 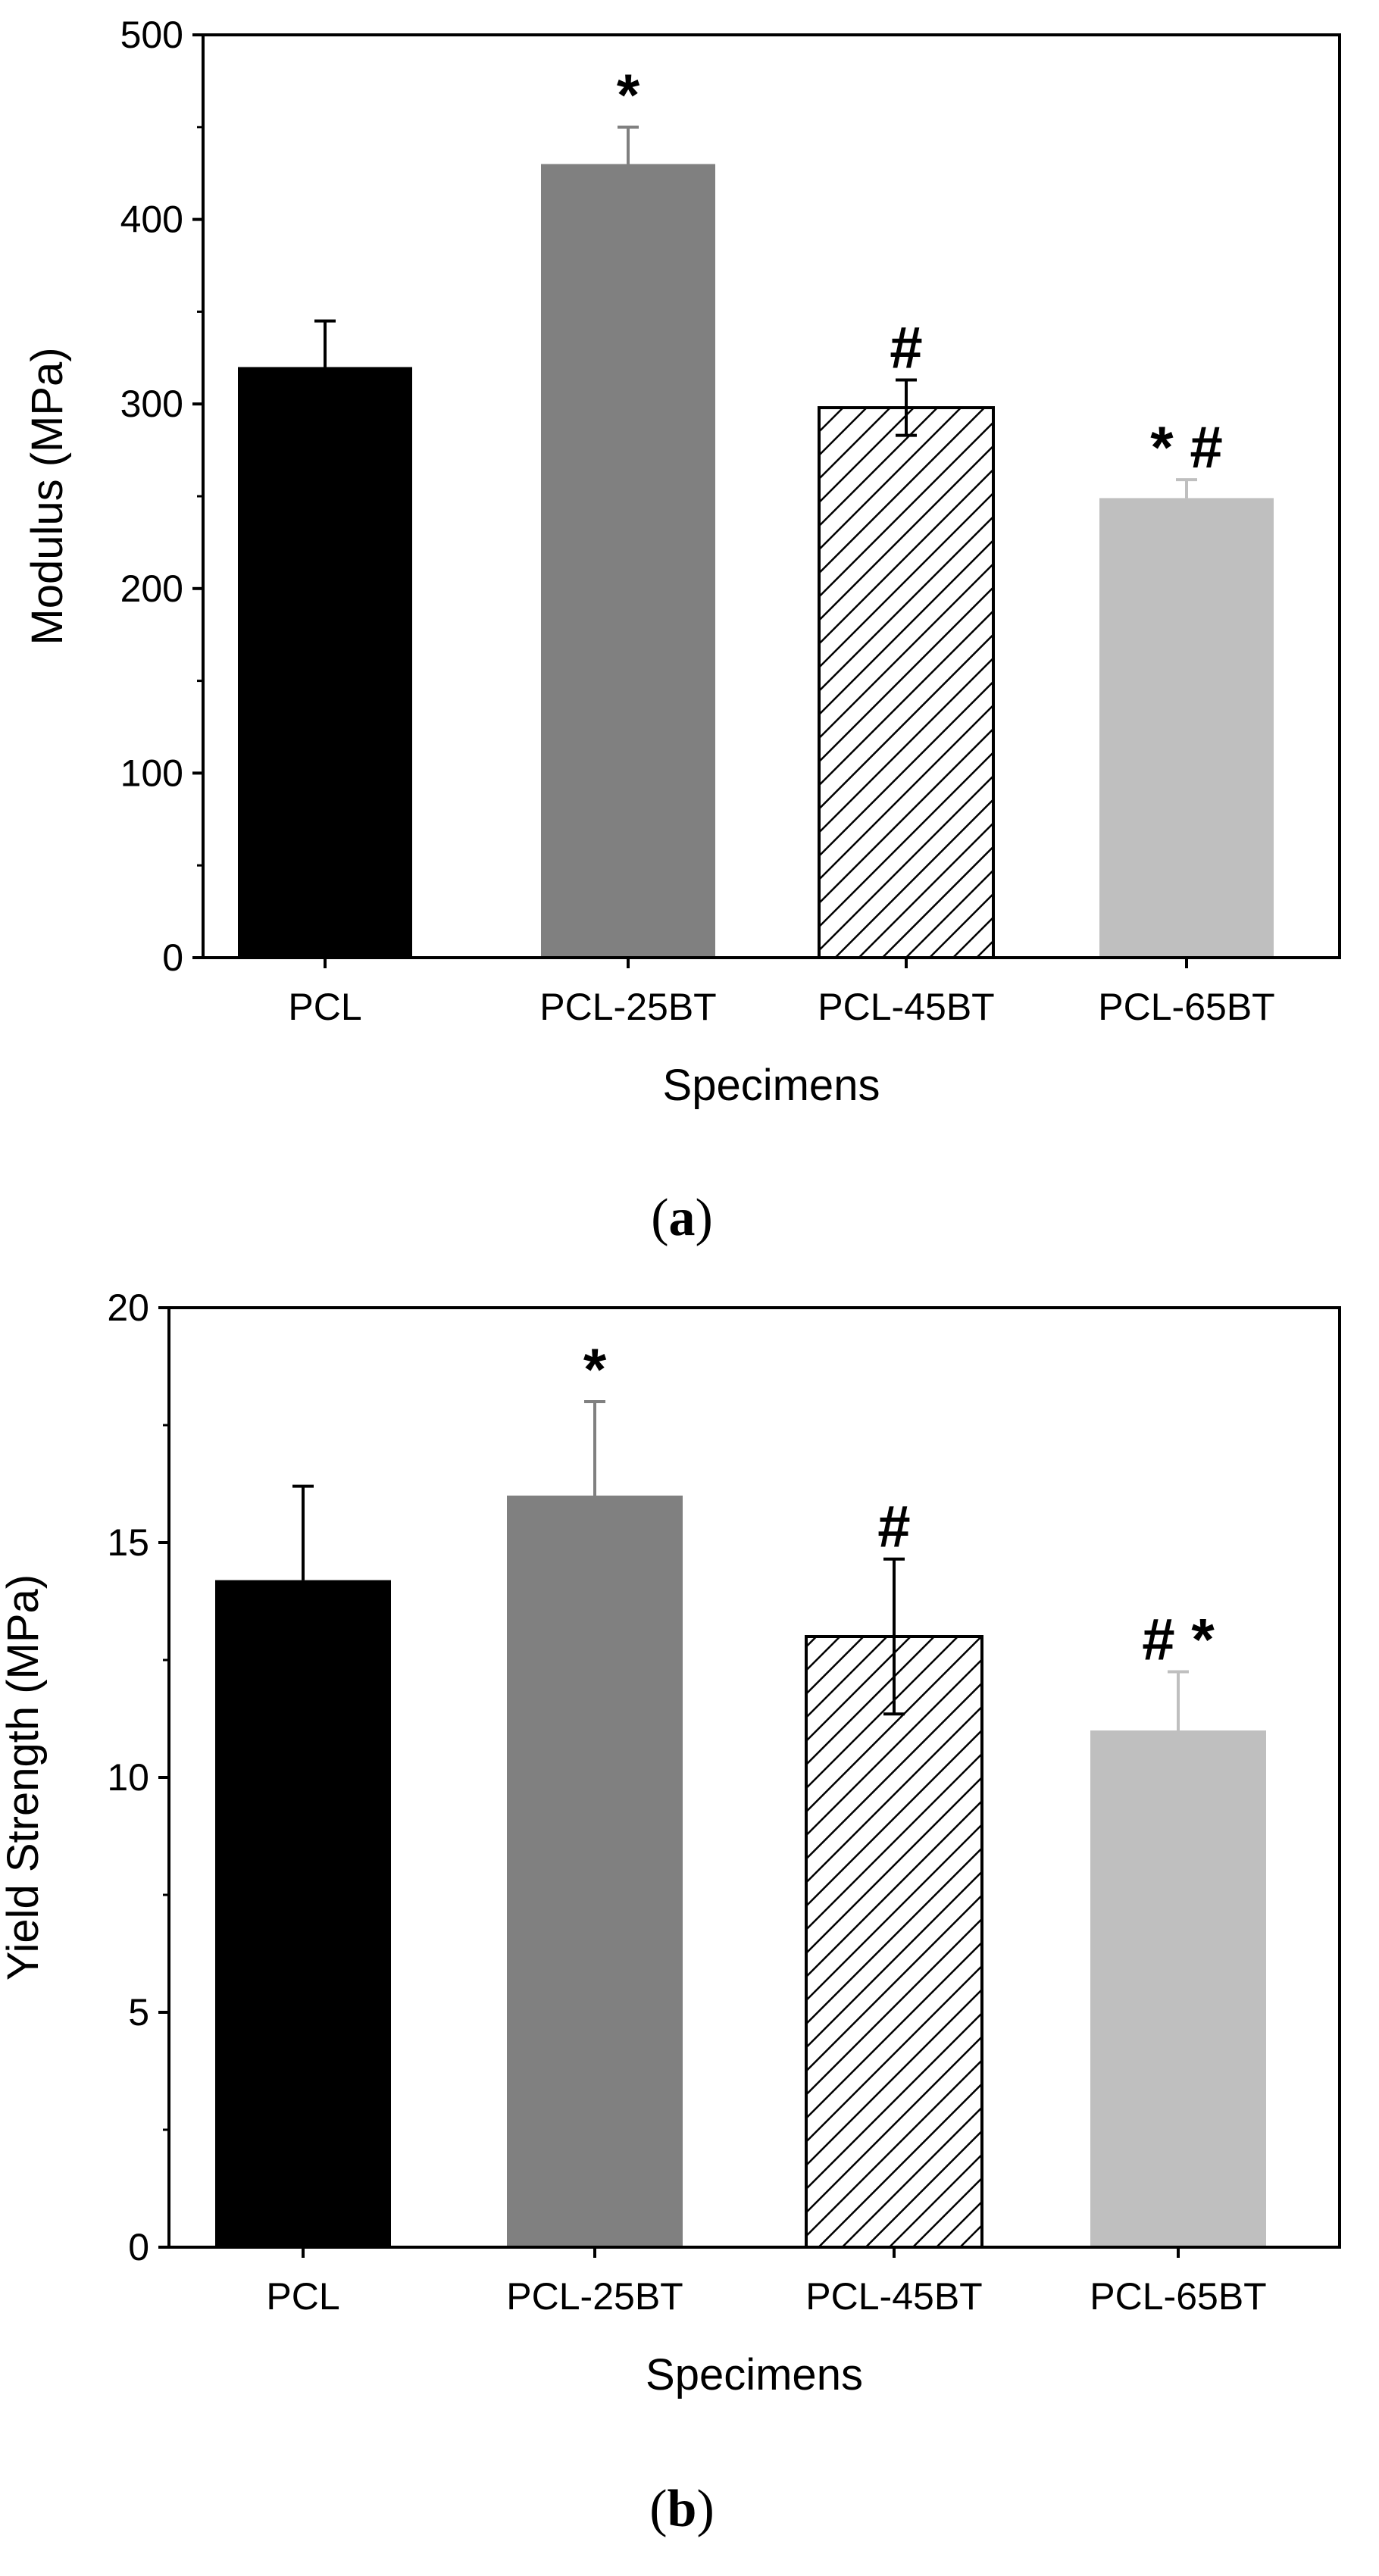 I want to click on chart-a-error-bar-pcl-65bt, so click(x=1186, y=489).